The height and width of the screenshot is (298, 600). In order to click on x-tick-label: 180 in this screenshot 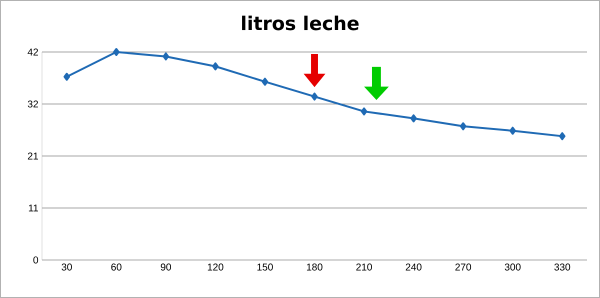, I will do `click(314, 267)`.